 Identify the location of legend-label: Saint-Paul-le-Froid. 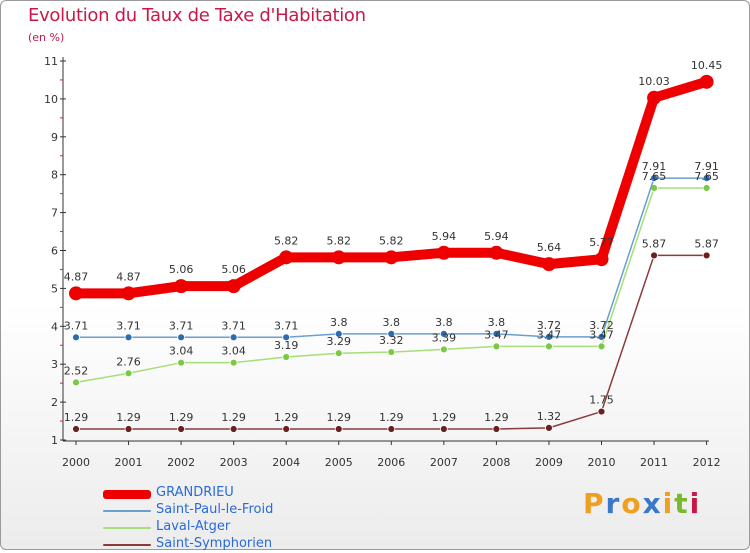
(215, 509).